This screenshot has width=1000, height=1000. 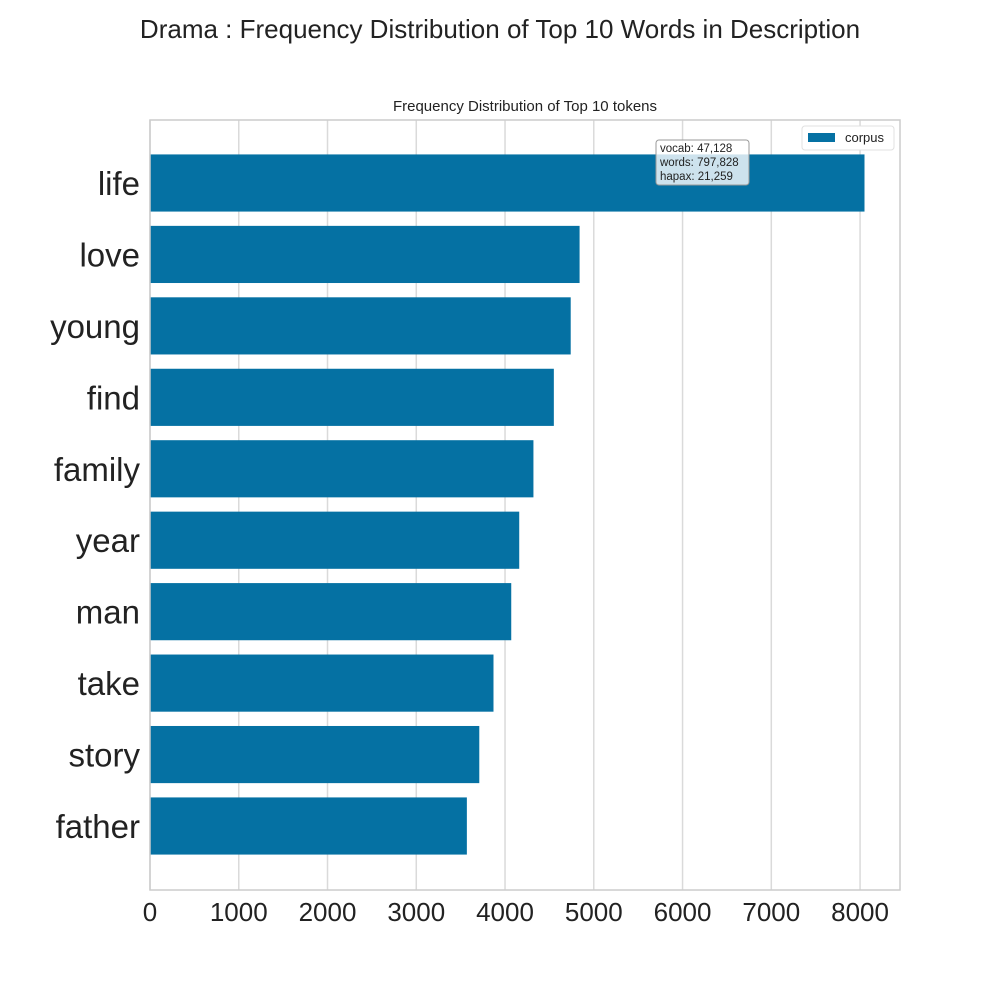 What do you see at coordinates (696, 177) in the screenshot?
I see `stats-hapax: hapax: 21,259` at bounding box center [696, 177].